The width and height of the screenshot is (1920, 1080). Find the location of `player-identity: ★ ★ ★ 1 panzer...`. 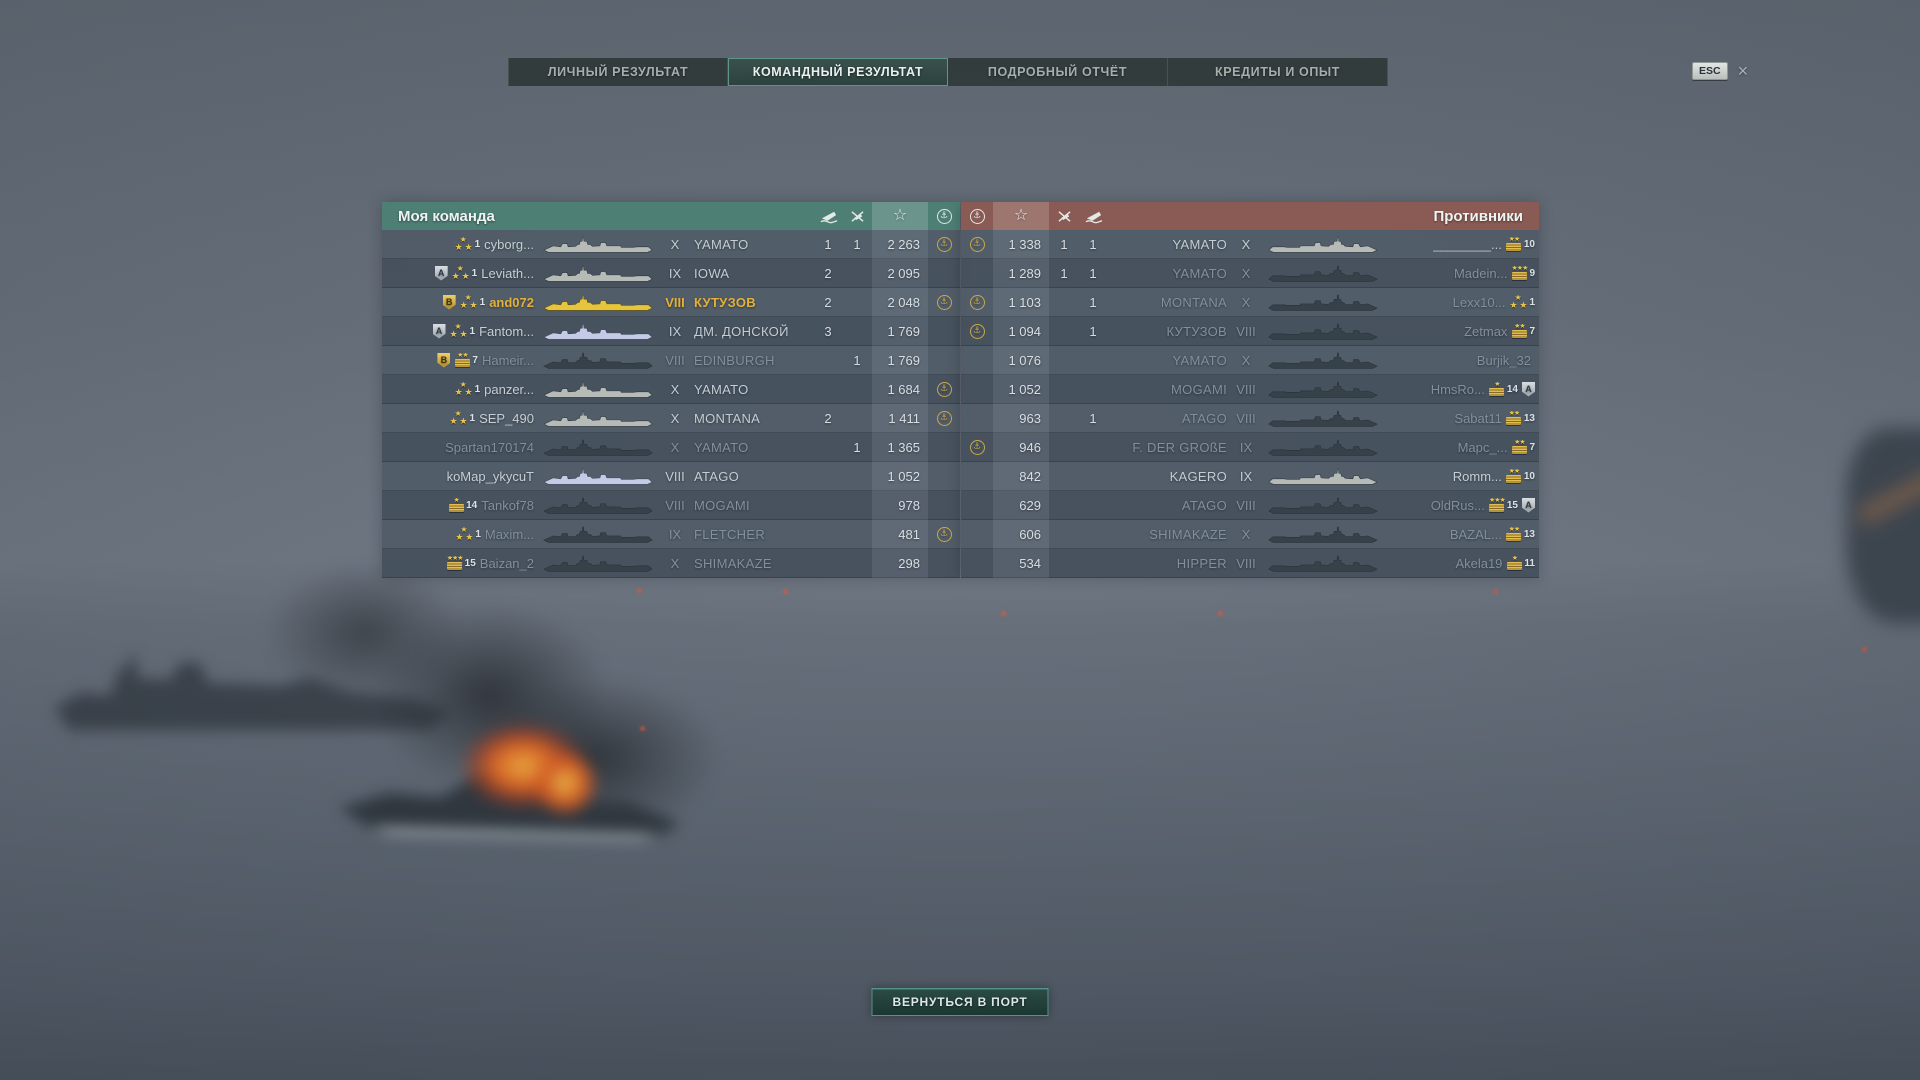

player-identity: ★ ★ ★ 1 panzer... is located at coordinates (460, 389).